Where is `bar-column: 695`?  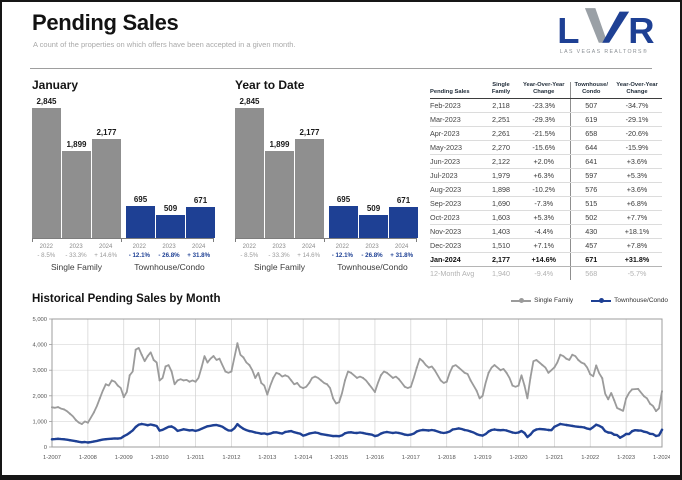 bar-column: 695 is located at coordinates (343, 216).